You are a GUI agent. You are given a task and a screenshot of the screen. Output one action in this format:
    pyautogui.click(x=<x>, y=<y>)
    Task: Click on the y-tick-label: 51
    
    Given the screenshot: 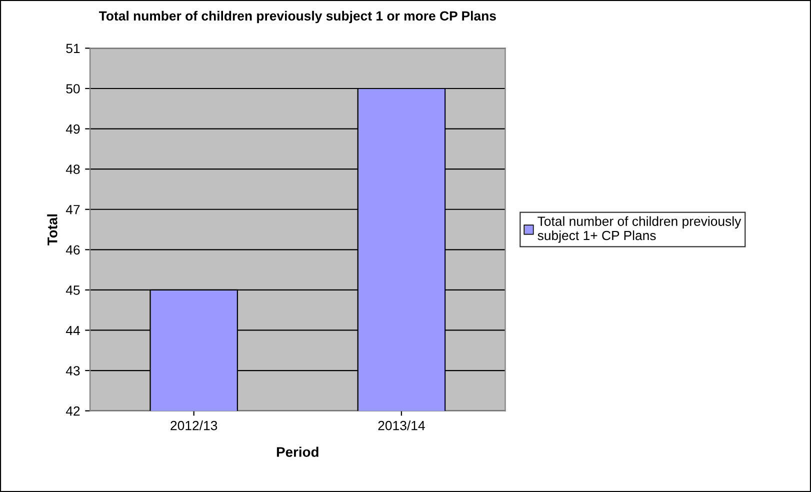 What is the action you would take?
    pyautogui.click(x=73, y=49)
    